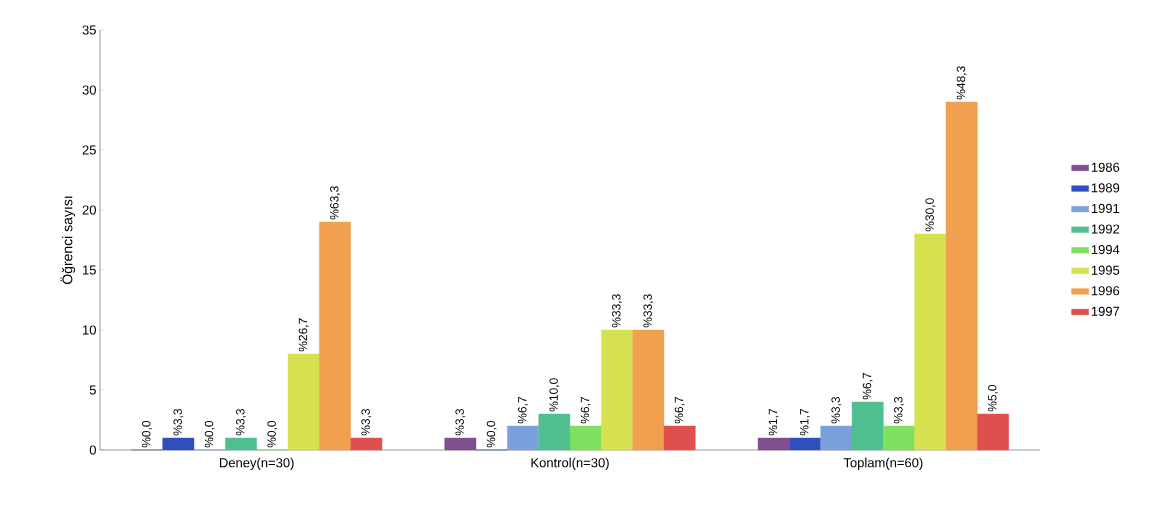 This screenshot has height=508, width=1174. What do you see at coordinates (256, 463) in the screenshot?
I see `x-tick-label: Deney(n=30)` at bounding box center [256, 463].